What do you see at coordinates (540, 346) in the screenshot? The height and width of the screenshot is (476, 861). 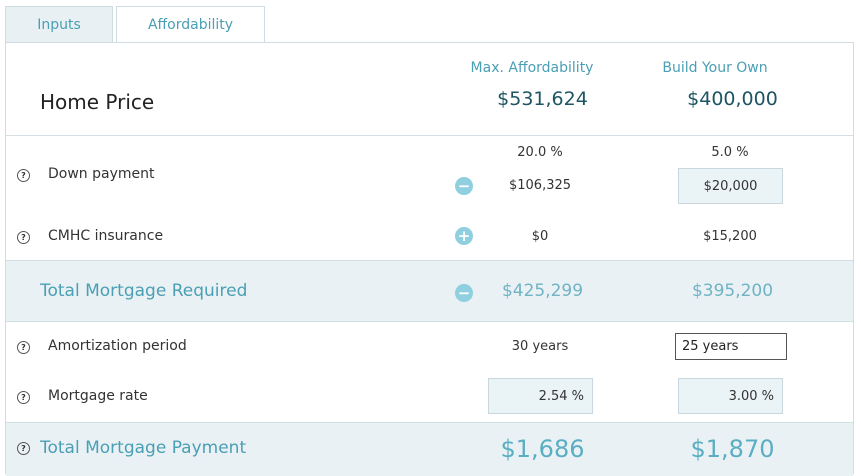 I see `max-amortization-period: 30 years` at bounding box center [540, 346].